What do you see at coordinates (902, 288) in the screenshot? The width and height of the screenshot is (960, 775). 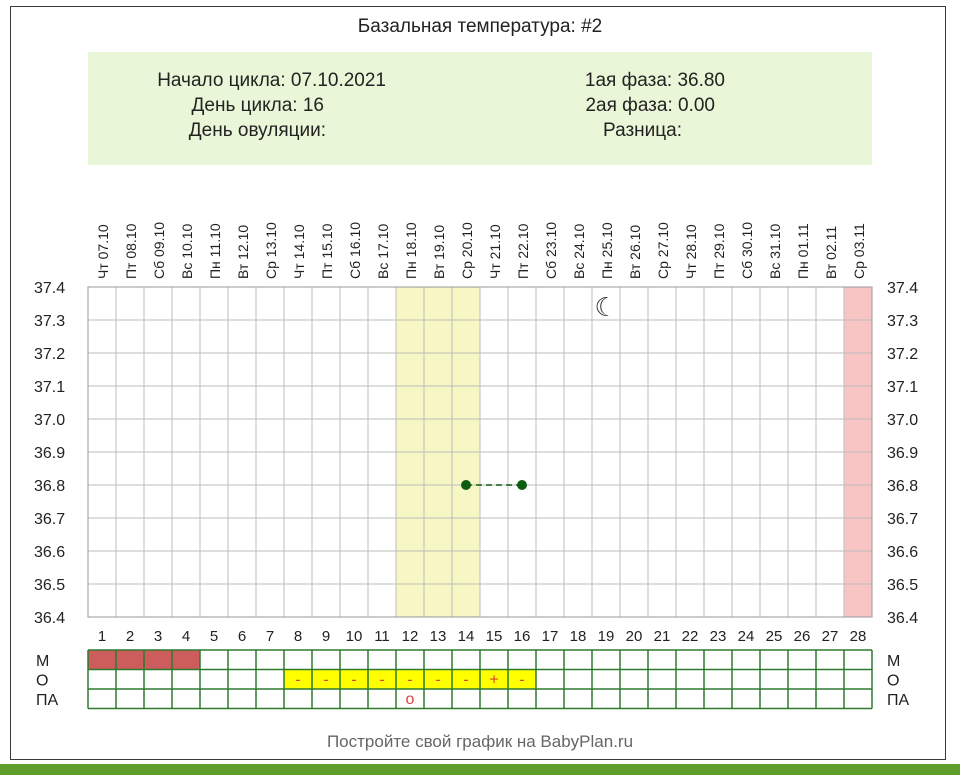 I see `y-tick-label-right: 37.4` at bounding box center [902, 288].